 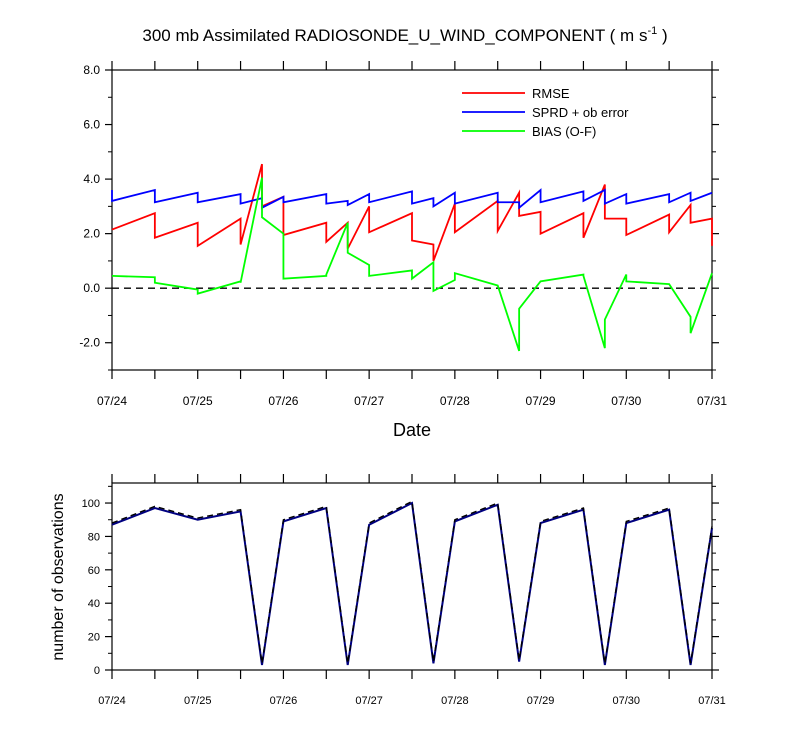 What do you see at coordinates (91, 179) in the screenshot?
I see `y-tick-label: 4.0` at bounding box center [91, 179].